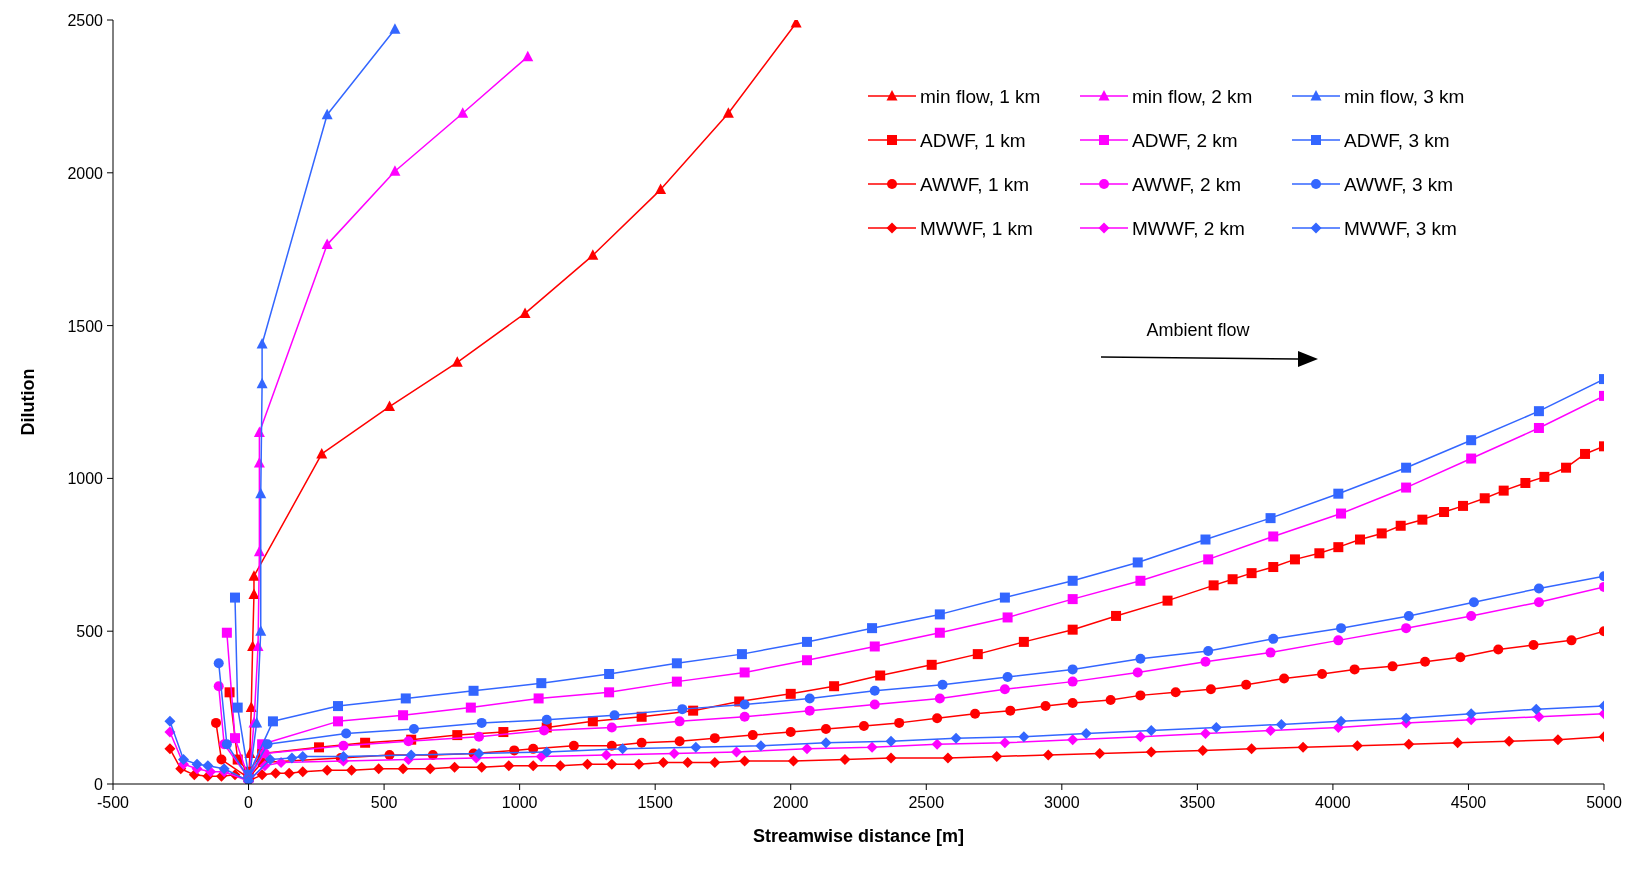  I want to click on x-tick-label: 4000, so click(1333, 802).